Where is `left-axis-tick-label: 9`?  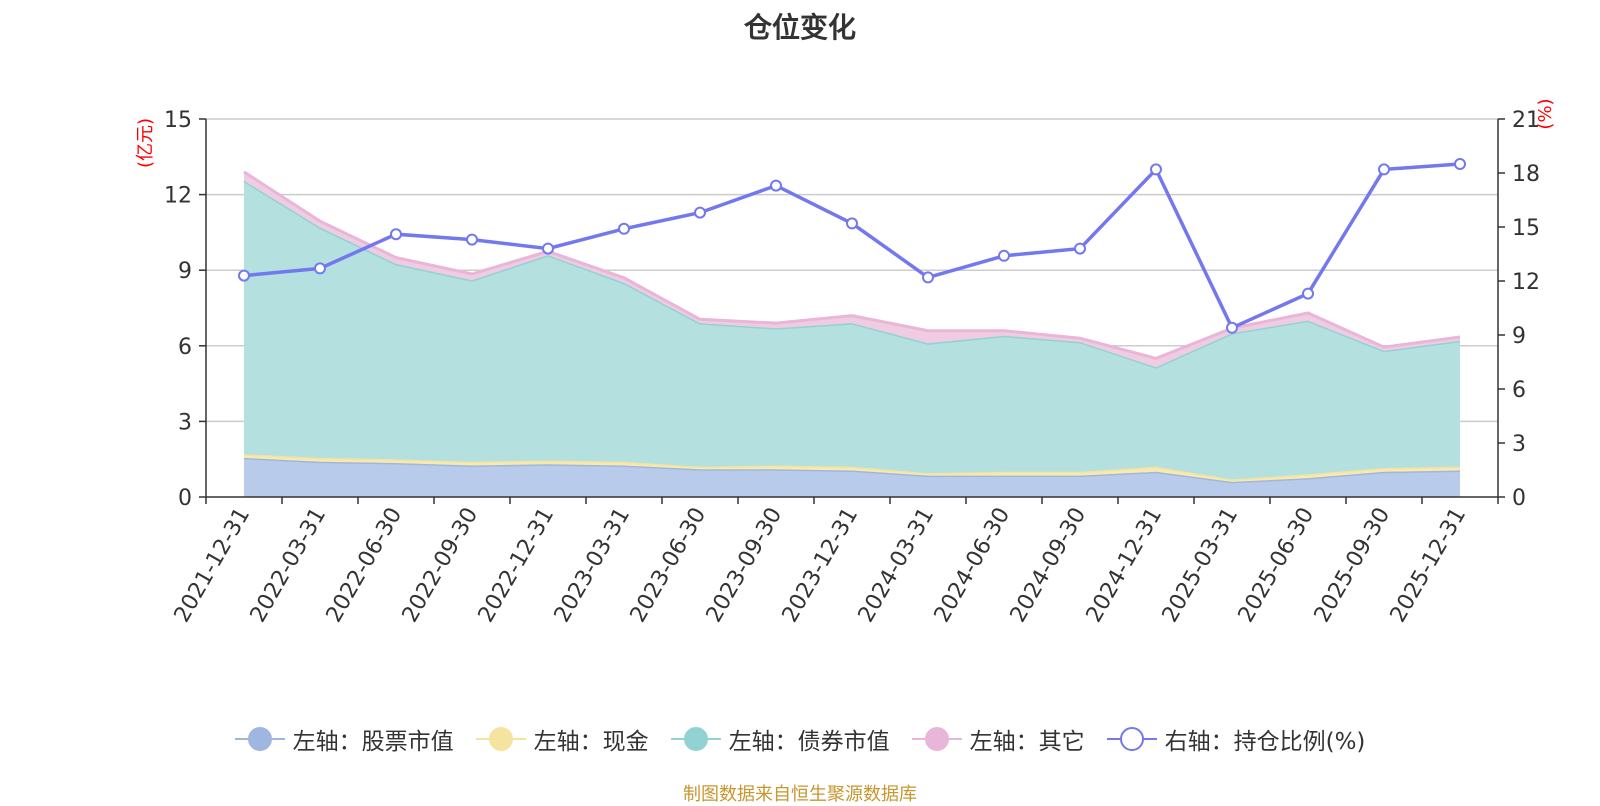 left-axis-tick-label: 9 is located at coordinates (185, 271).